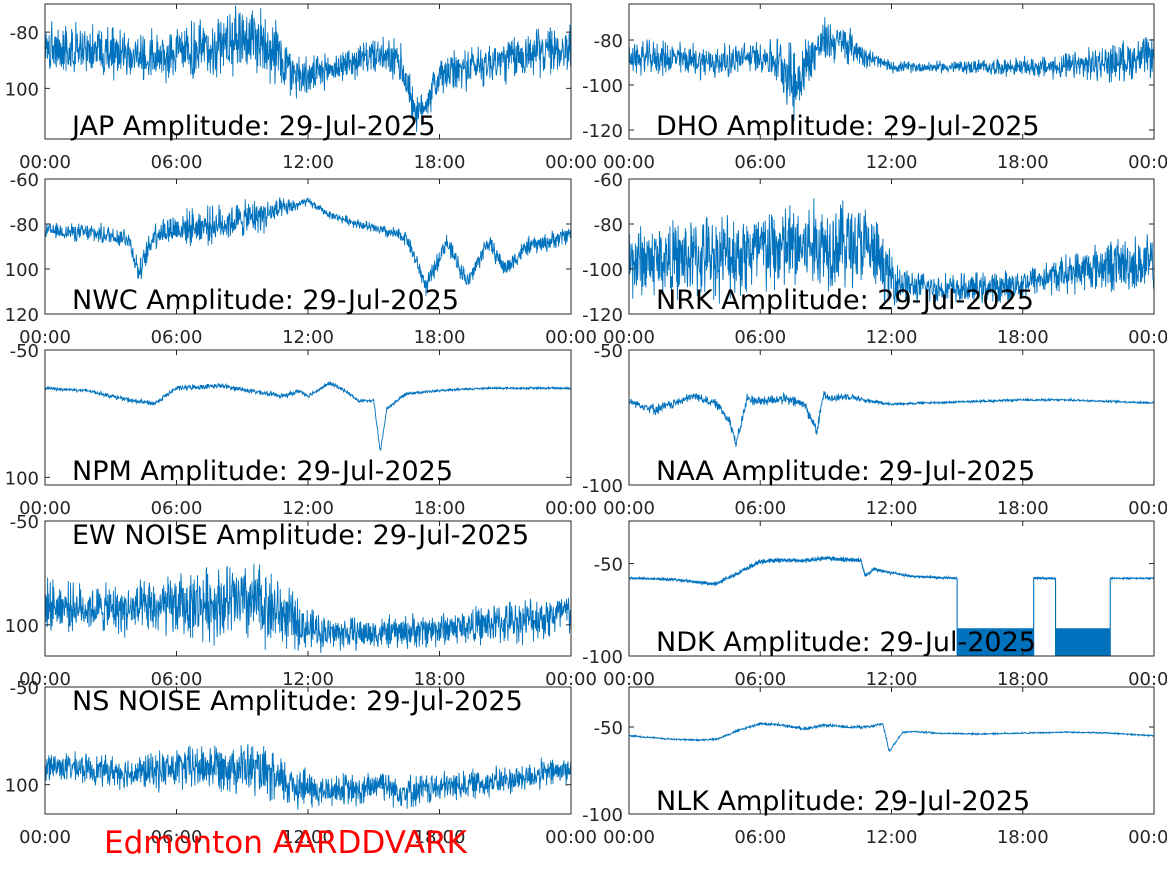  Describe the element at coordinates (253, 126) in the screenshot. I see `panel-title: JAP Amplitude: 29-Jul-2025` at that location.